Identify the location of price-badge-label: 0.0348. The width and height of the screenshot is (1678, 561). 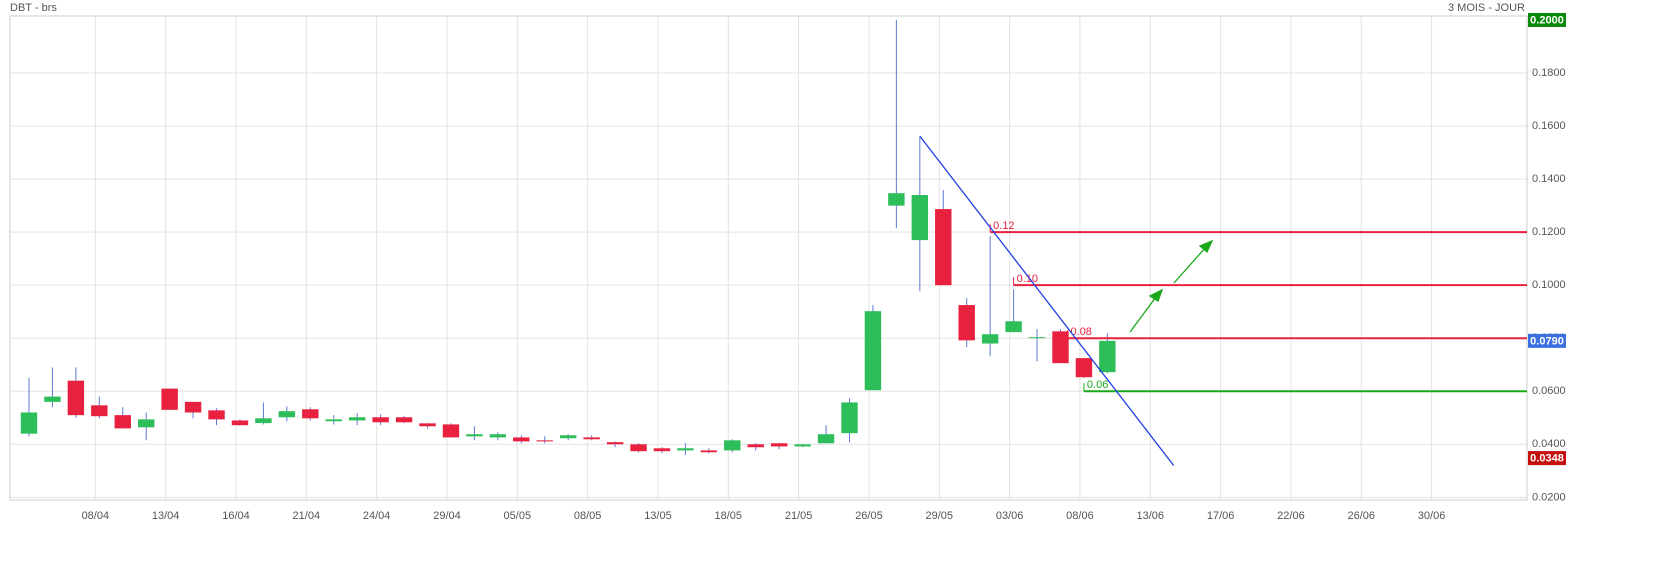
(1547, 459).